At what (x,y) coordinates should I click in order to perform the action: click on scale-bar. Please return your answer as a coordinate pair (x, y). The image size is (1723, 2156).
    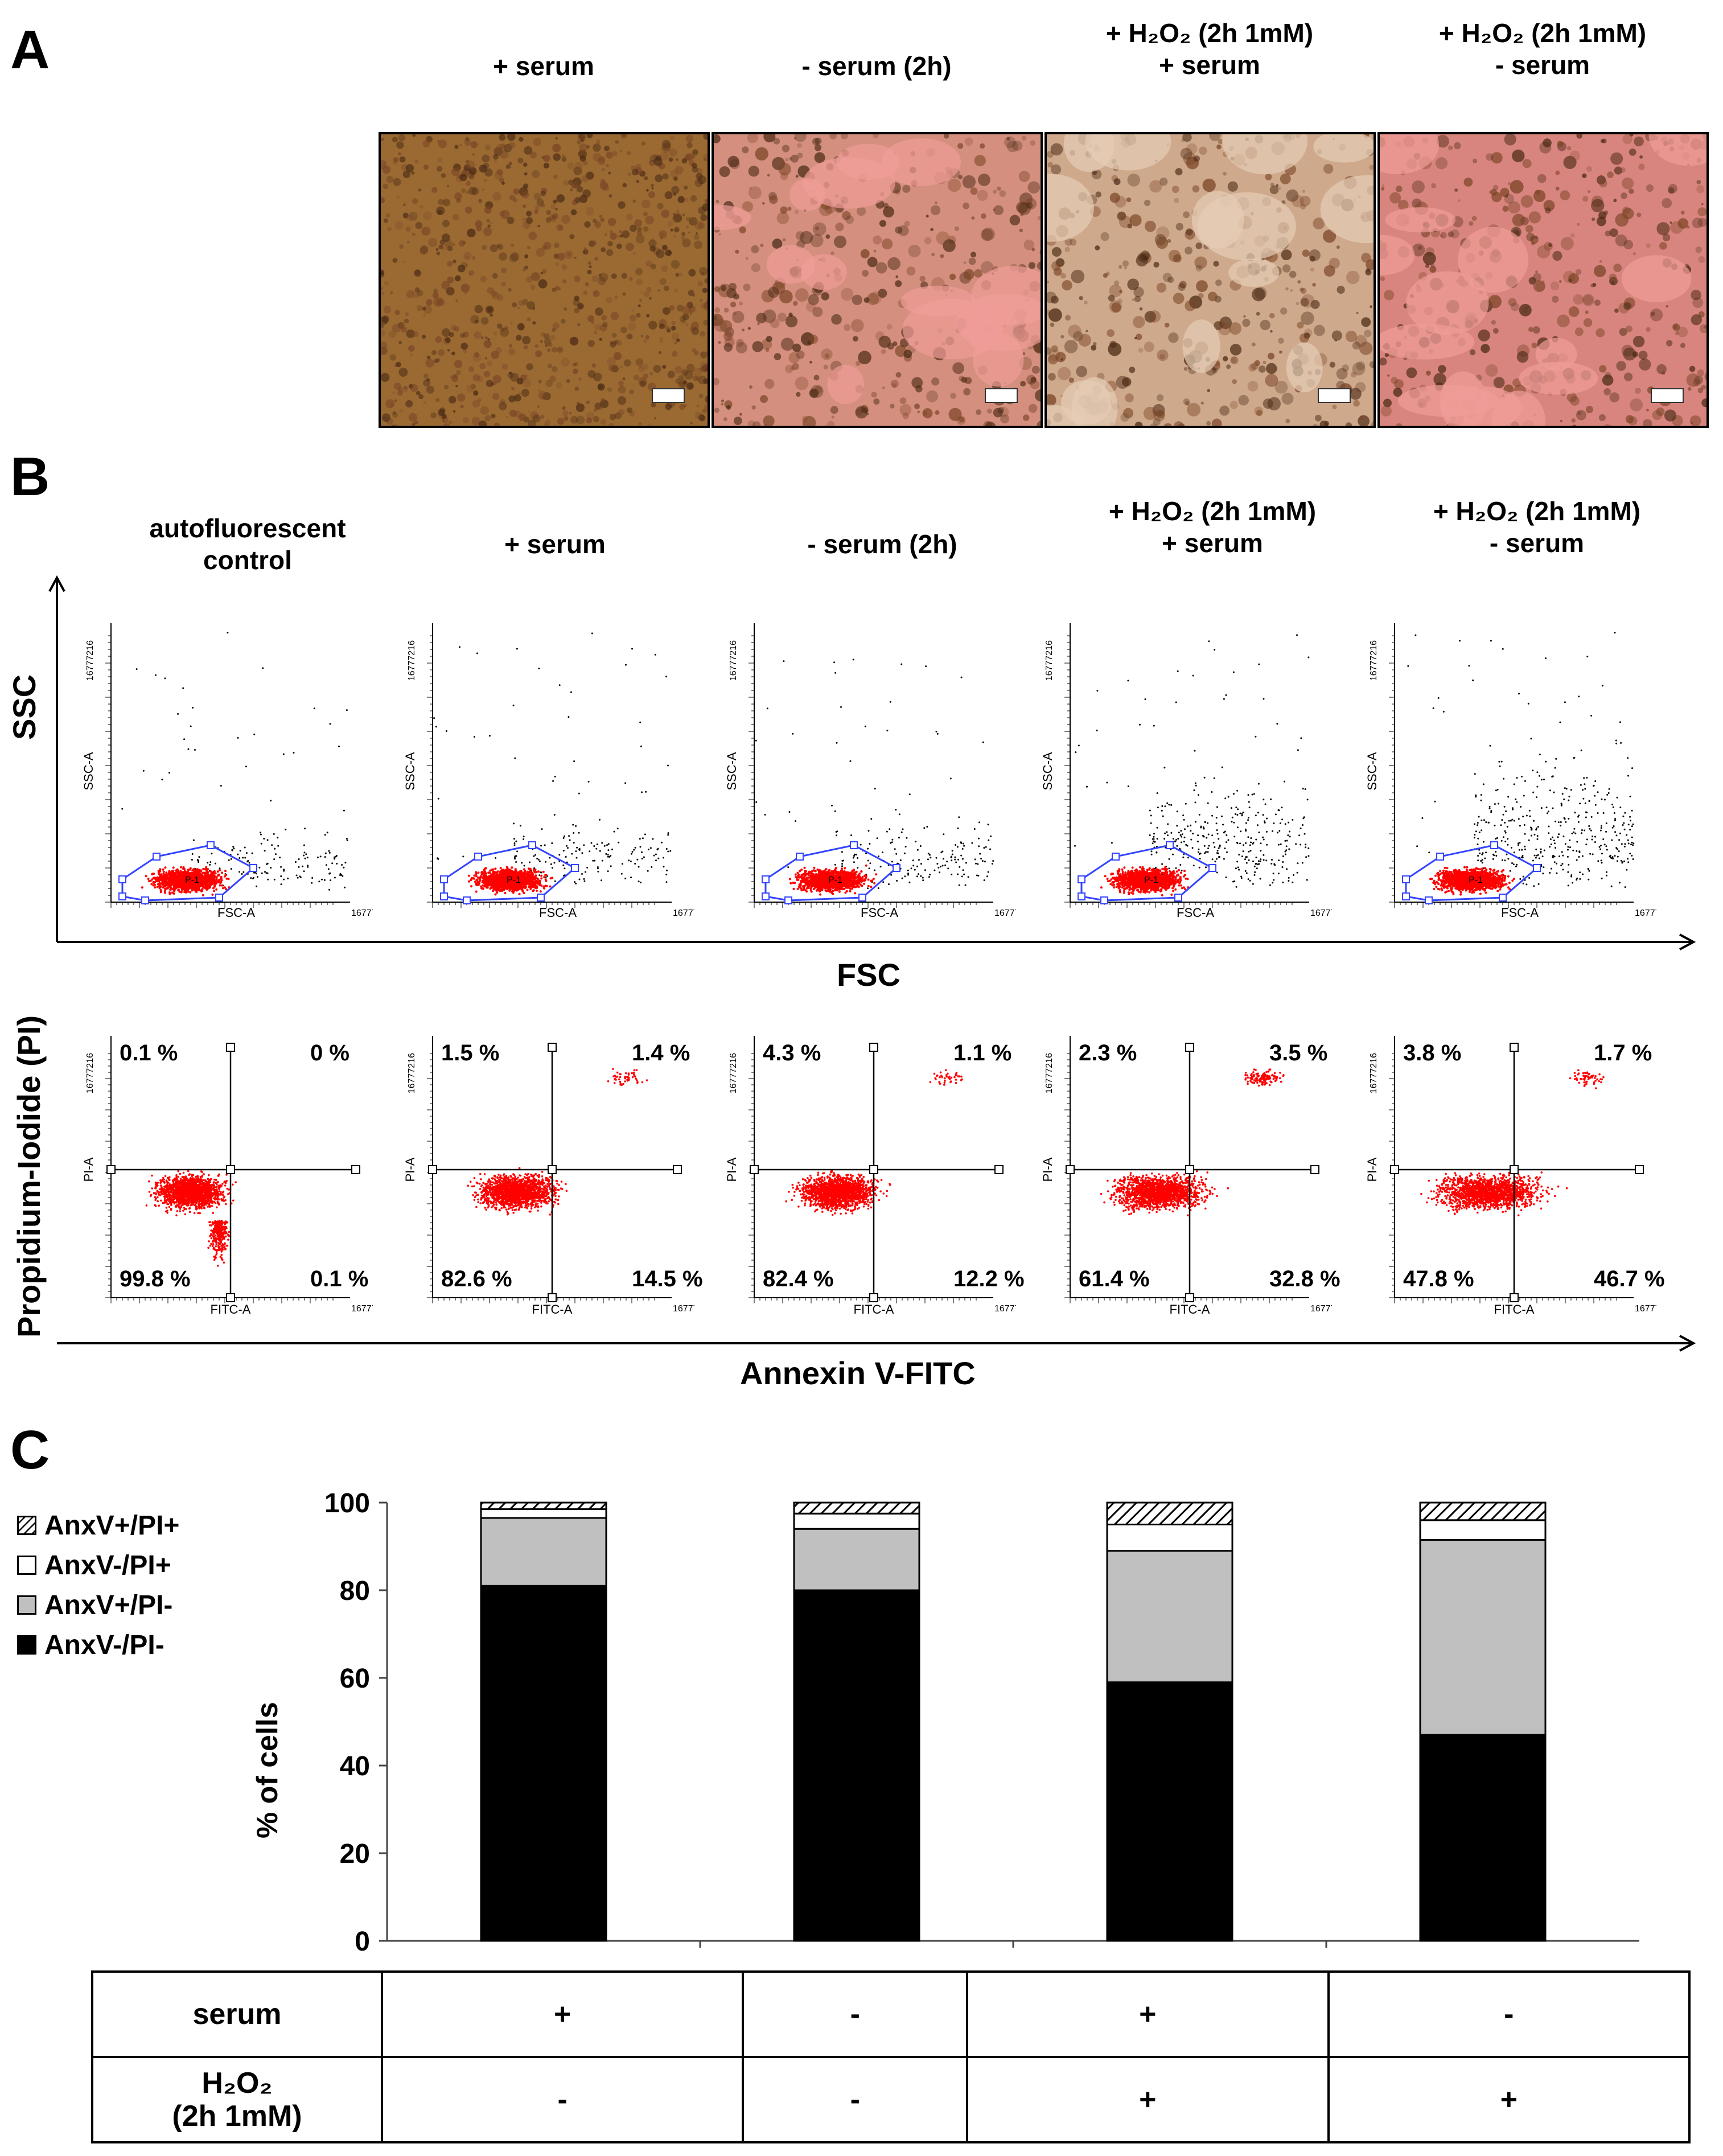
    Looking at the image, I should click on (668, 396).